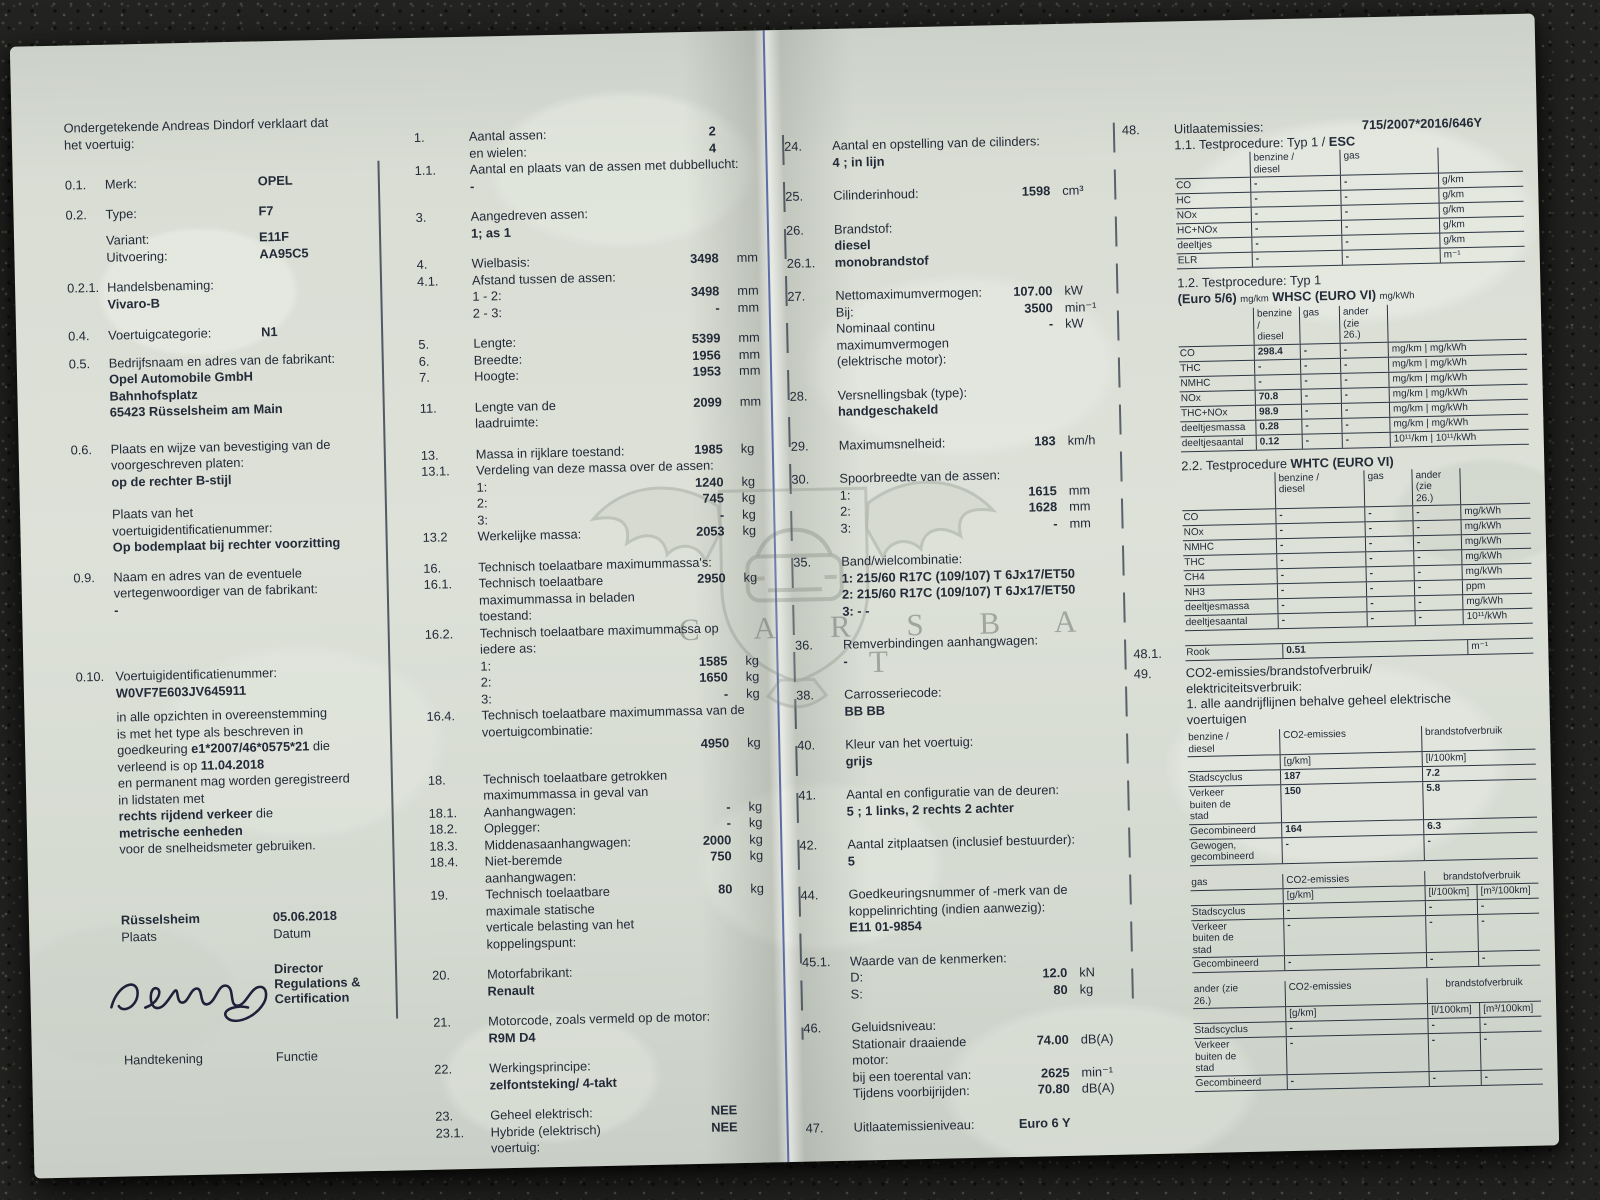 The image size is (1600, 1200). Describe the element at coordinates (438, 584) in the screenshot. I see `field-number: 16.1.` at that location.